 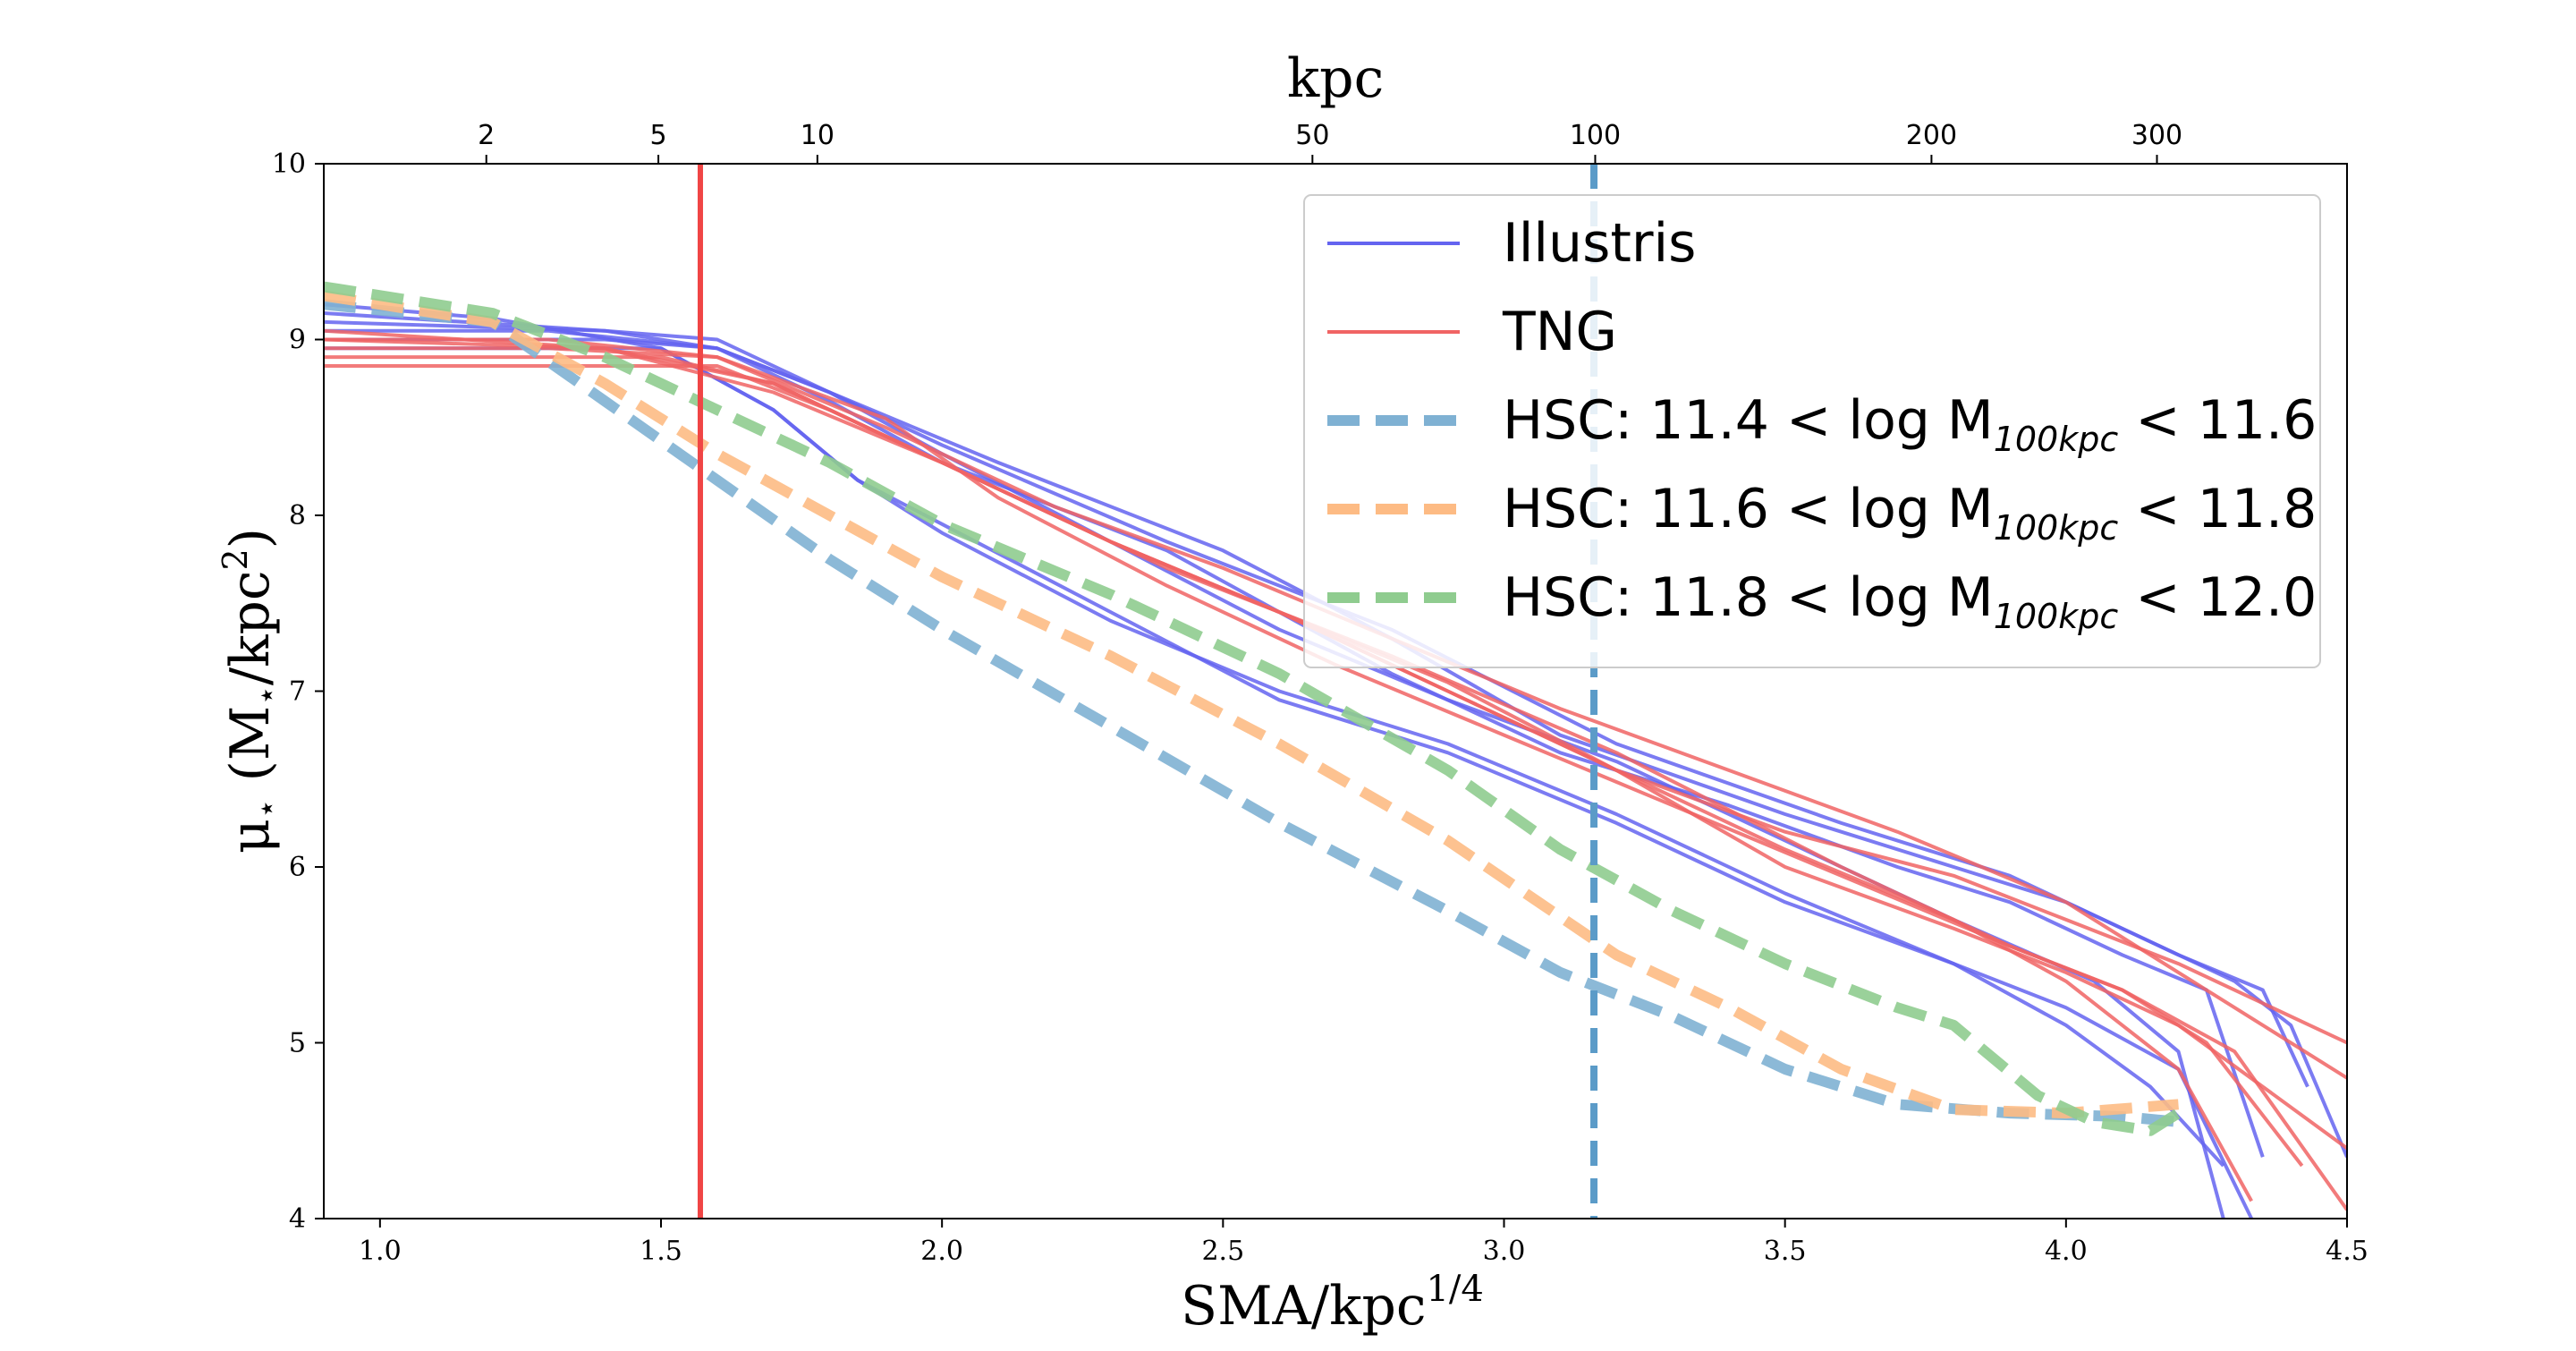 What do you see at coordinates (1312, 136) in the screenshot?
I see `top-tick-label: 50` at bounding box center [1312, 136].